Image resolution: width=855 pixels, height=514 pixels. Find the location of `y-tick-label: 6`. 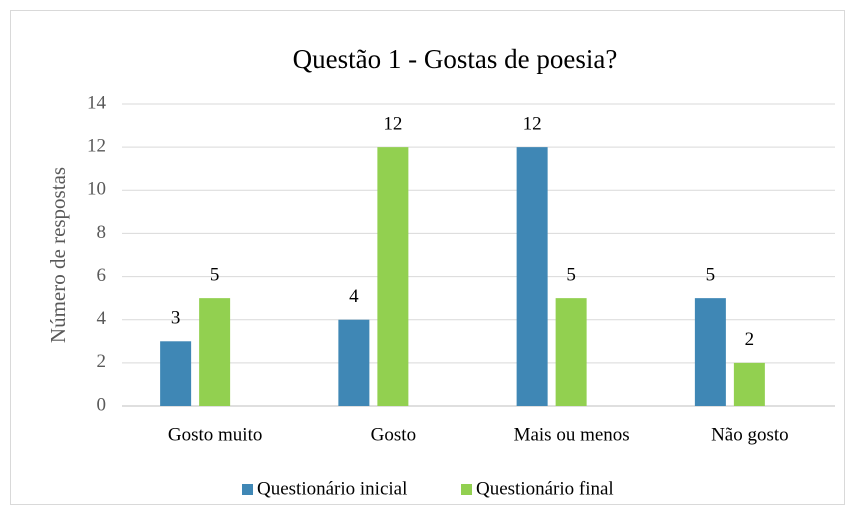

y-tick-label: 6 is located at coordinates (102, 275).